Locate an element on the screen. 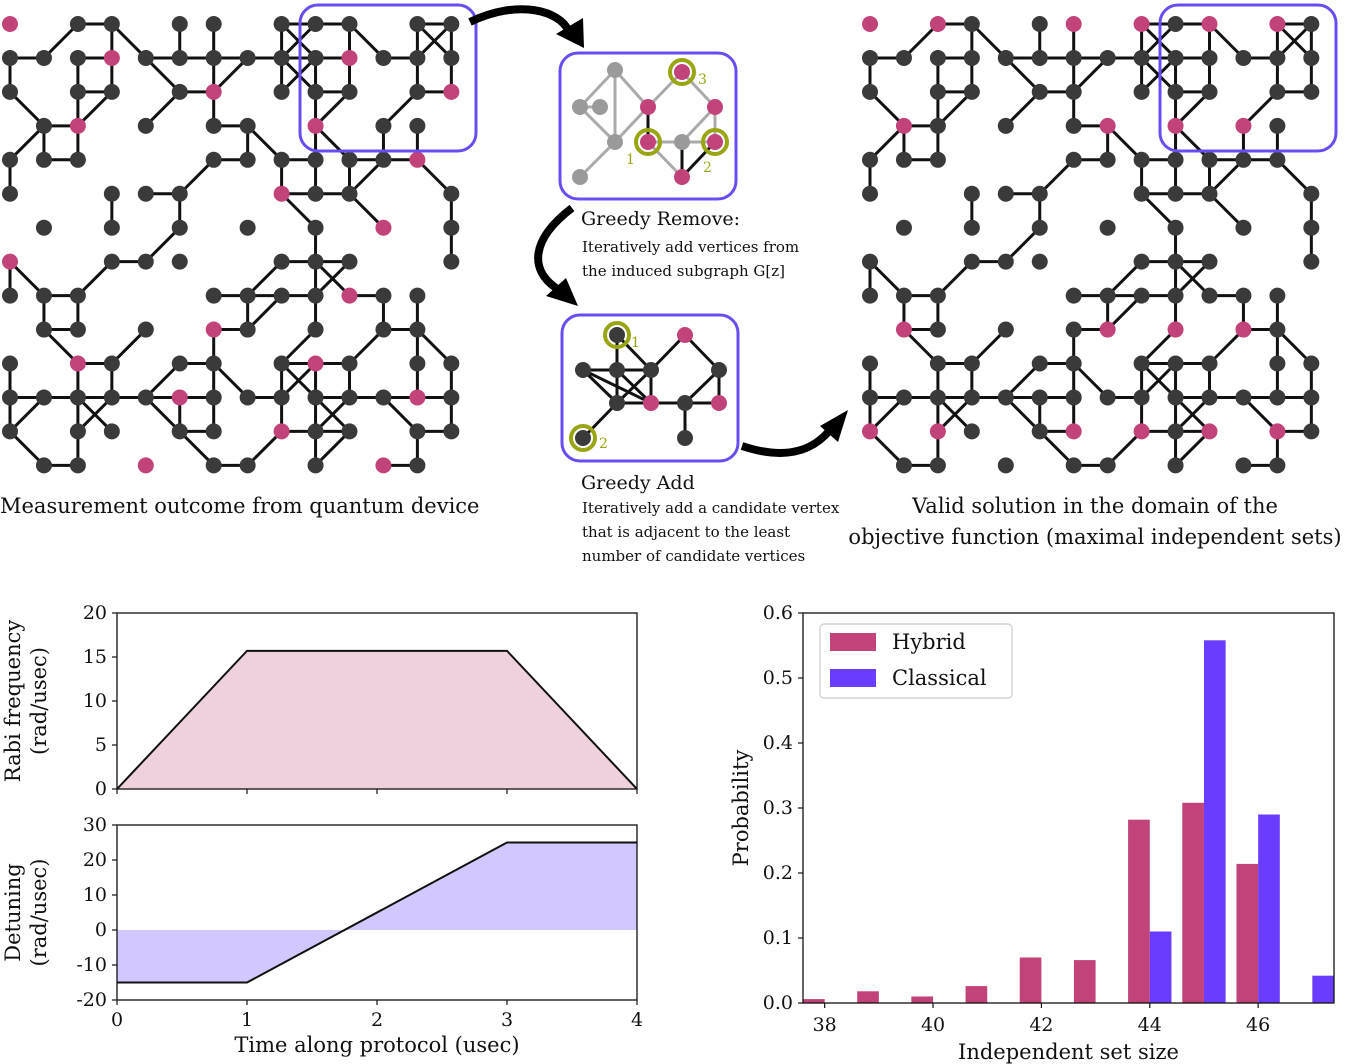  subgraph-nodes: 1 2 3 is located at coordinates (650, 121).